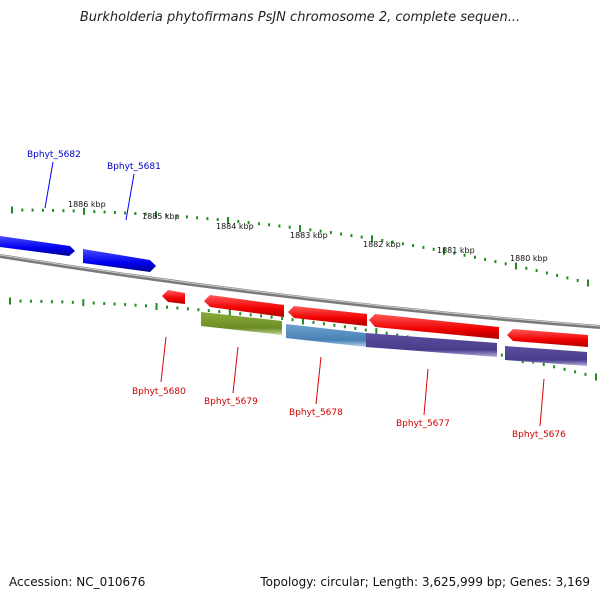  I want to click on gene-label-bphyt-5682: Bphyt_5682, so click(54, 155).